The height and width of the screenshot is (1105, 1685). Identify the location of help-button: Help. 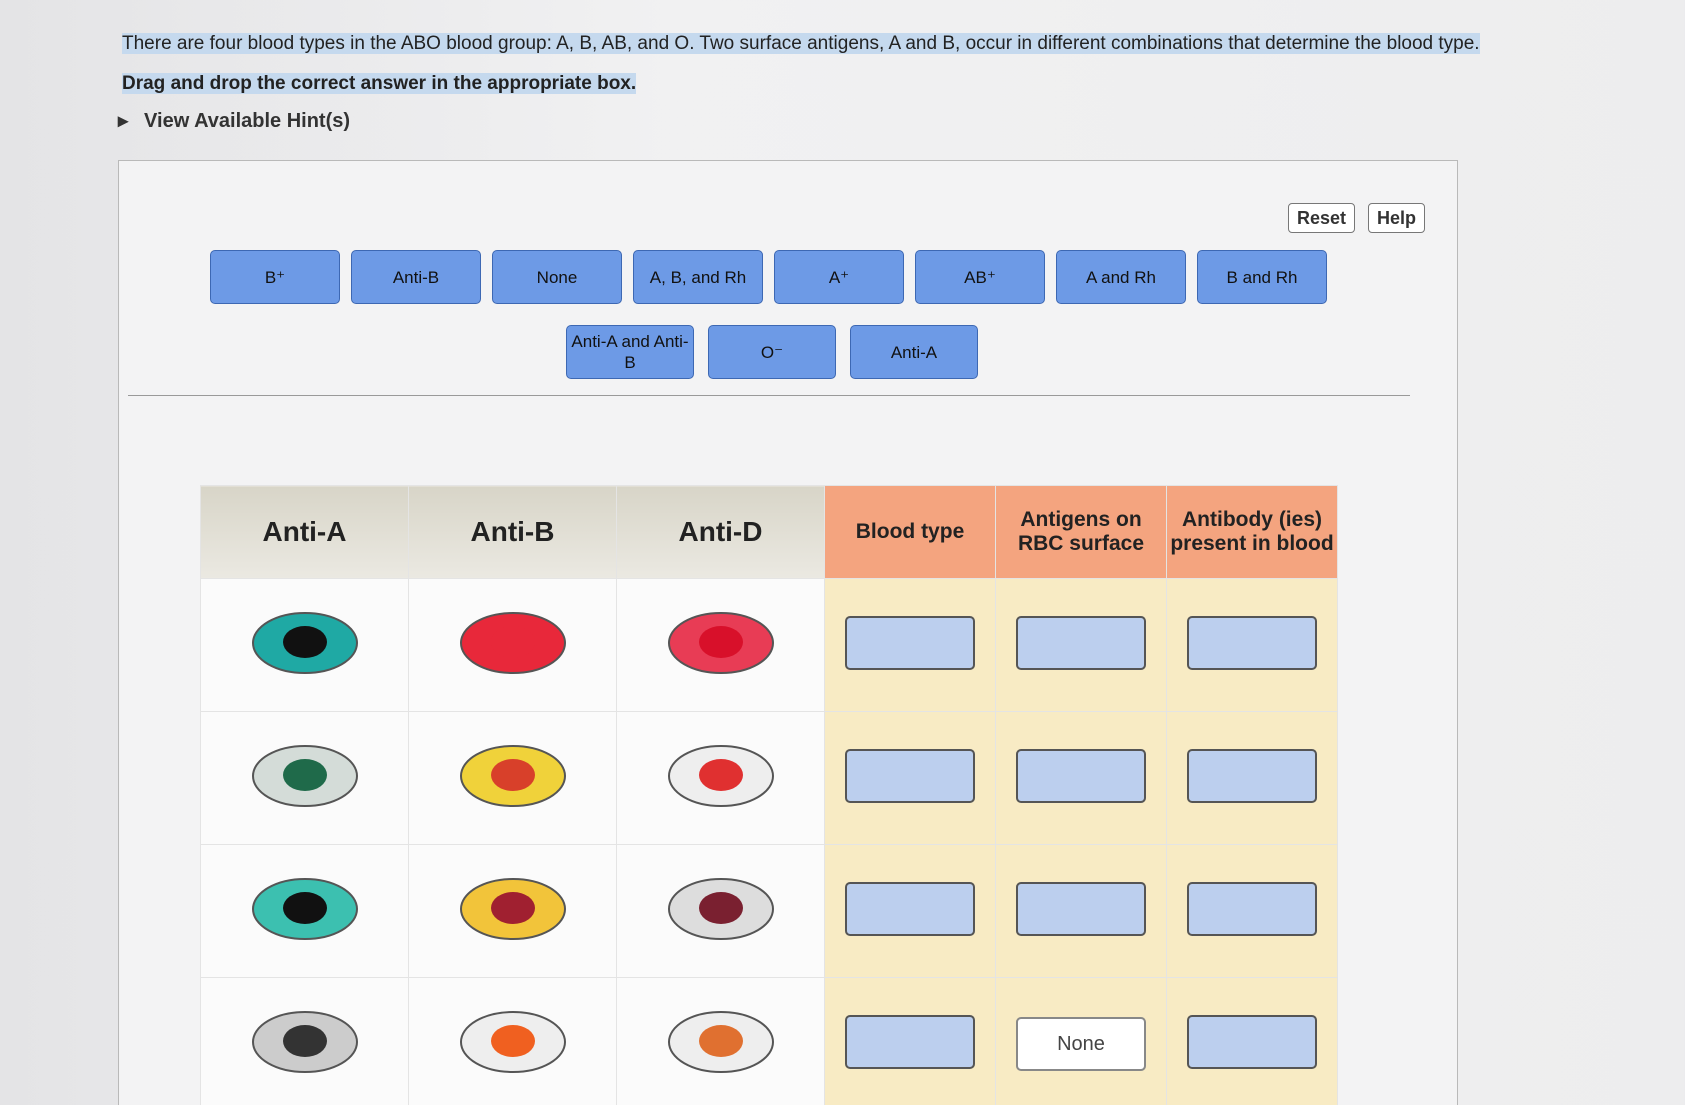
(1397, 218).